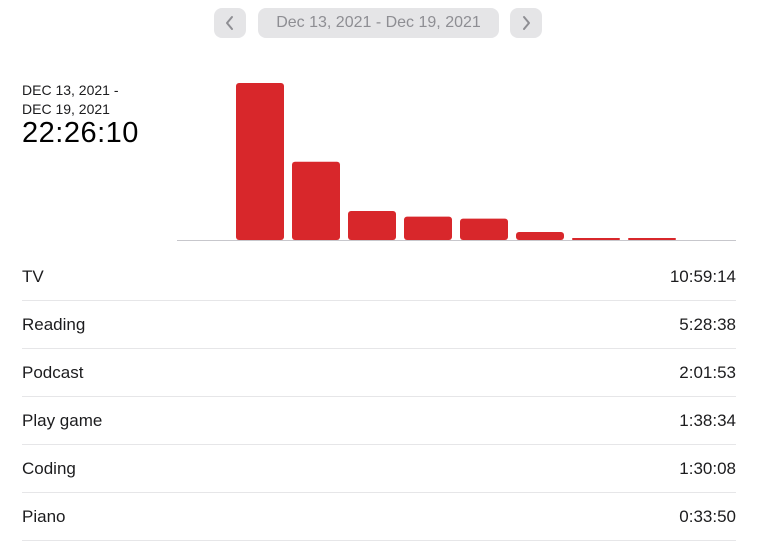  Describe the element at coordinates (707, 324) in the screenshot. I see `activity-duration: 5:28:38` at that location.